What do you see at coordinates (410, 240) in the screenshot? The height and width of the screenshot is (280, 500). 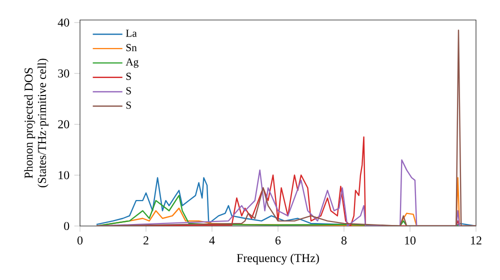 I see `x-tick-label: 10` at bounding box center [410, 240].